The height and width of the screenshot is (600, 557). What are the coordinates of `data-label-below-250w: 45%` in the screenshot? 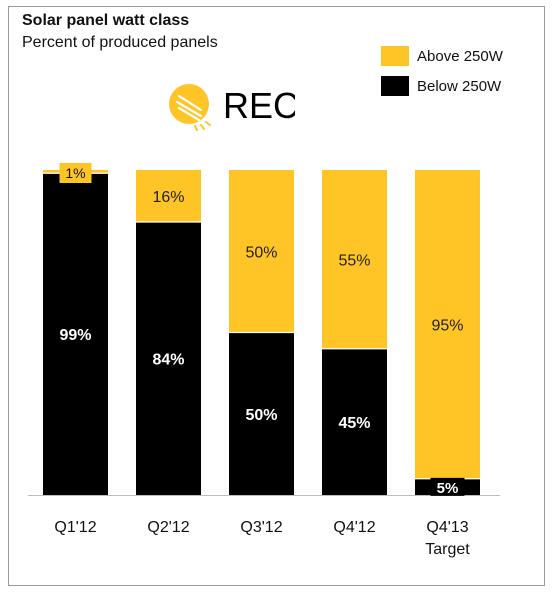 It's located at (354, 423).